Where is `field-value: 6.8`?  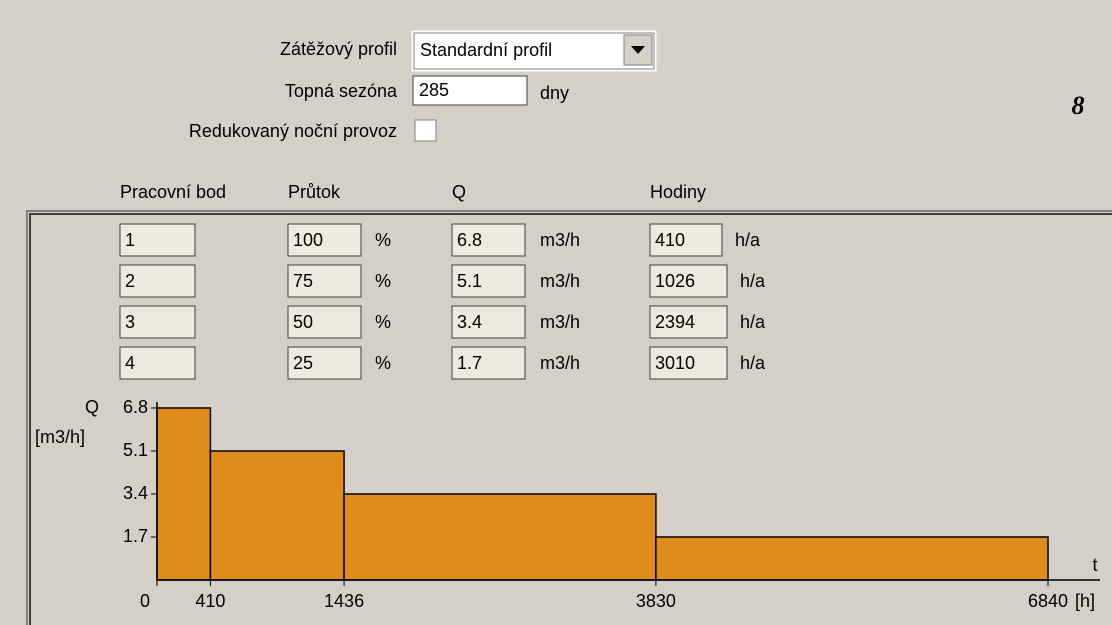
field-value: 6.8 is located at coordinates (469, 240).